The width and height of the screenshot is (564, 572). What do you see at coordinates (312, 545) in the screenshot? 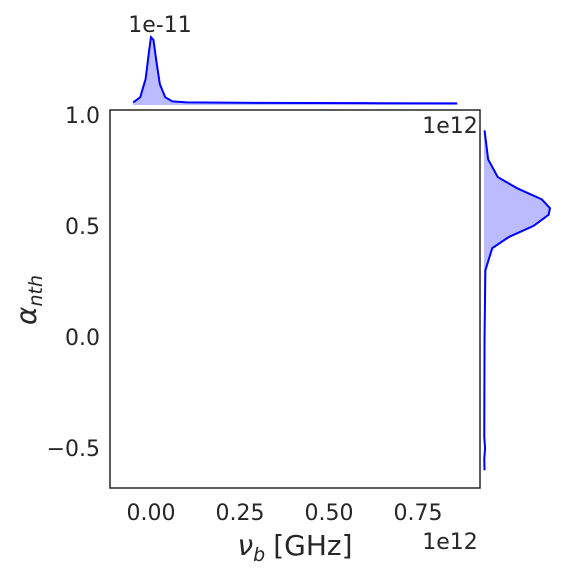
I see `x-label-unit: [GHz]` at bounding box center [312, 545].